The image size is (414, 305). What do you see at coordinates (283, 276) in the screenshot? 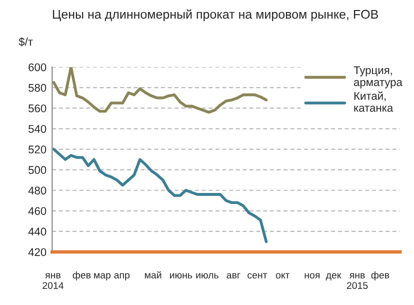
I see `x-tick-label: окт` at bounding box center [283, 276].